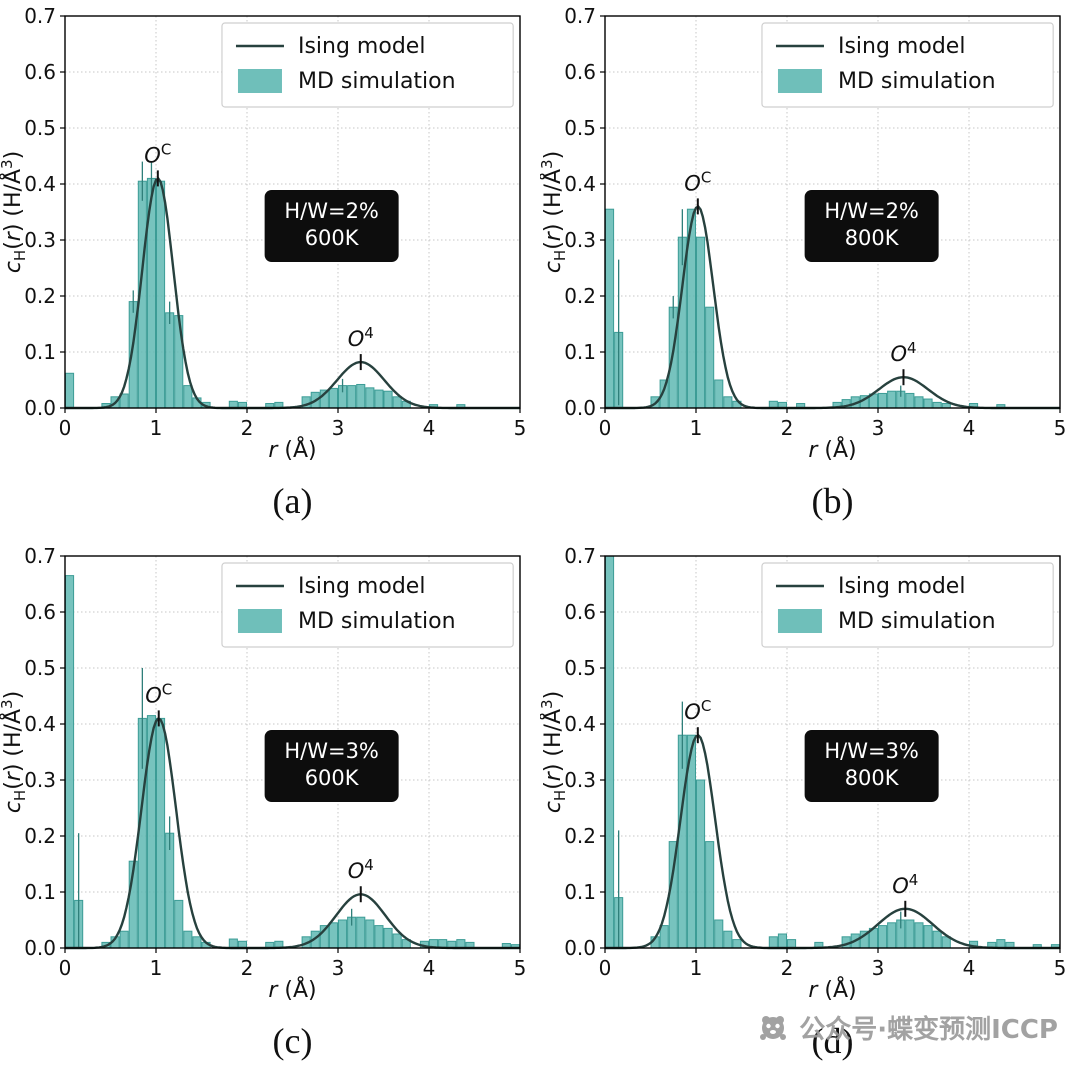 This screenshot has width=1080, height=1076. I want to click on watermark-text: 公众号·蝶变预测ICCP, so click(928, 1030).